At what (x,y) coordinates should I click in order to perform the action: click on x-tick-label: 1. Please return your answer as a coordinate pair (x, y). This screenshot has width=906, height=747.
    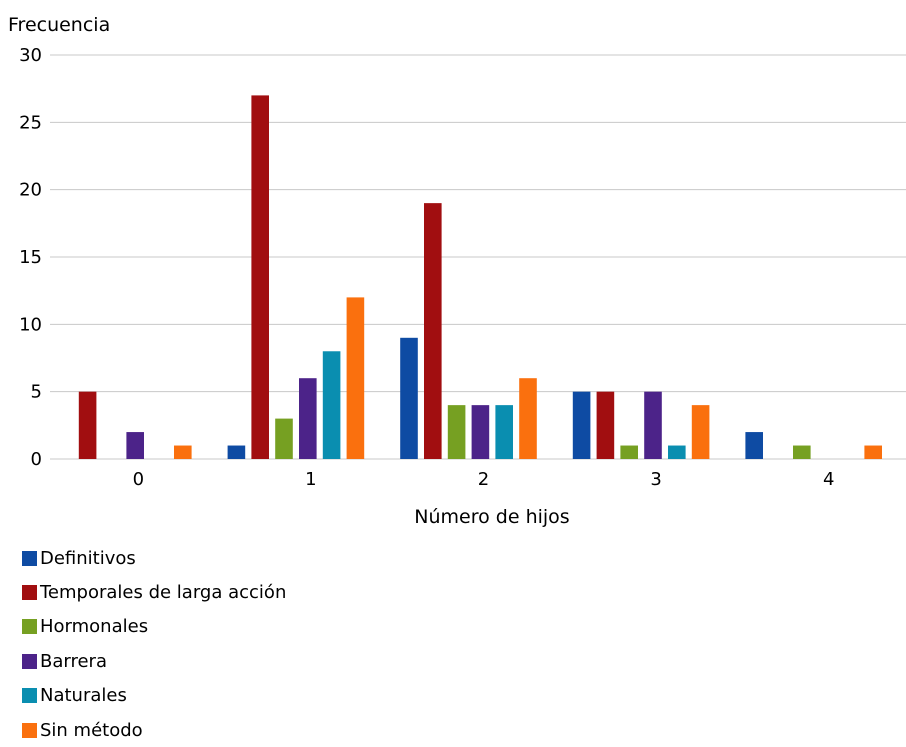
    Looking at the image, I should click on (310, 479).